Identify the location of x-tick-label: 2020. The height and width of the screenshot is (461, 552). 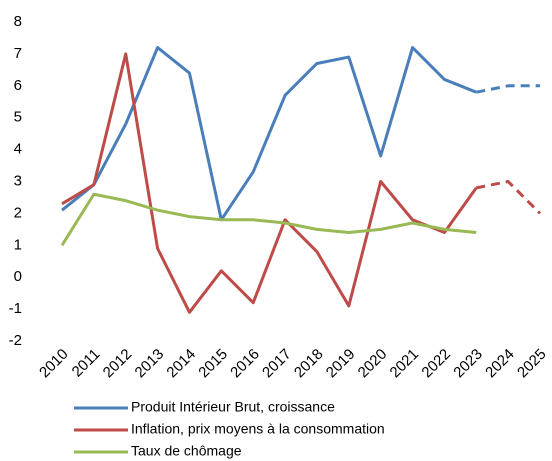
(373, 364).